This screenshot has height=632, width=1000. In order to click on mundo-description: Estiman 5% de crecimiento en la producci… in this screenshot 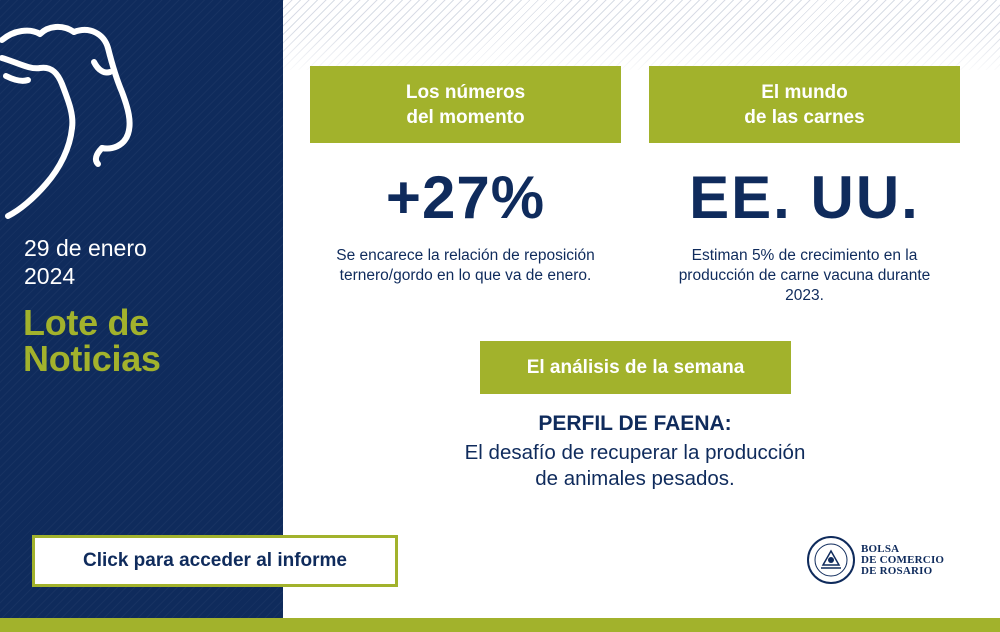, I will do `click(804, 276)`.